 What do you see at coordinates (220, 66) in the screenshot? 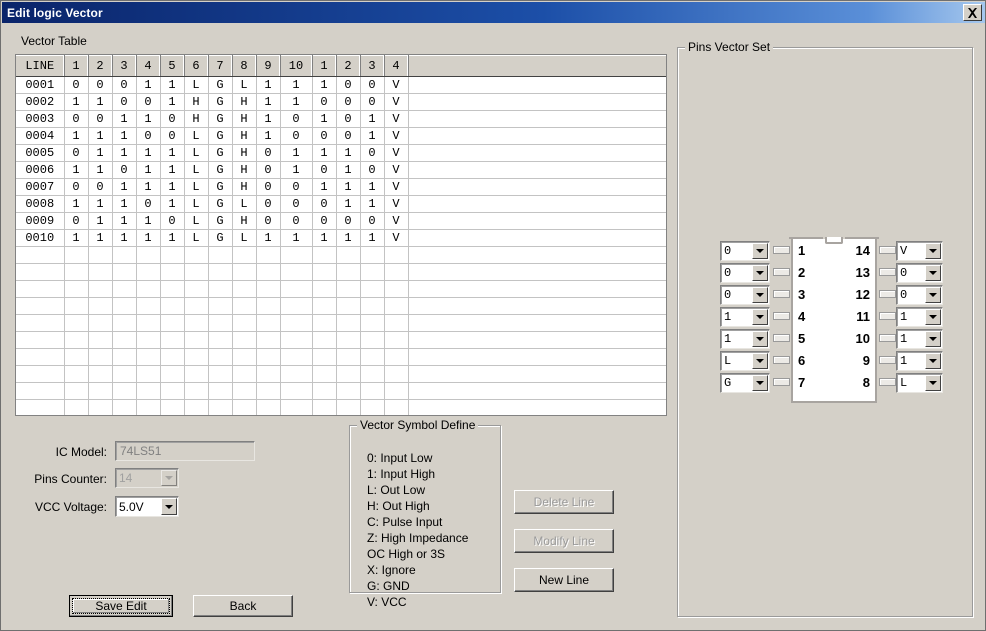
I see `vector-table-col-header: 7` at bounding box center [220, 66].